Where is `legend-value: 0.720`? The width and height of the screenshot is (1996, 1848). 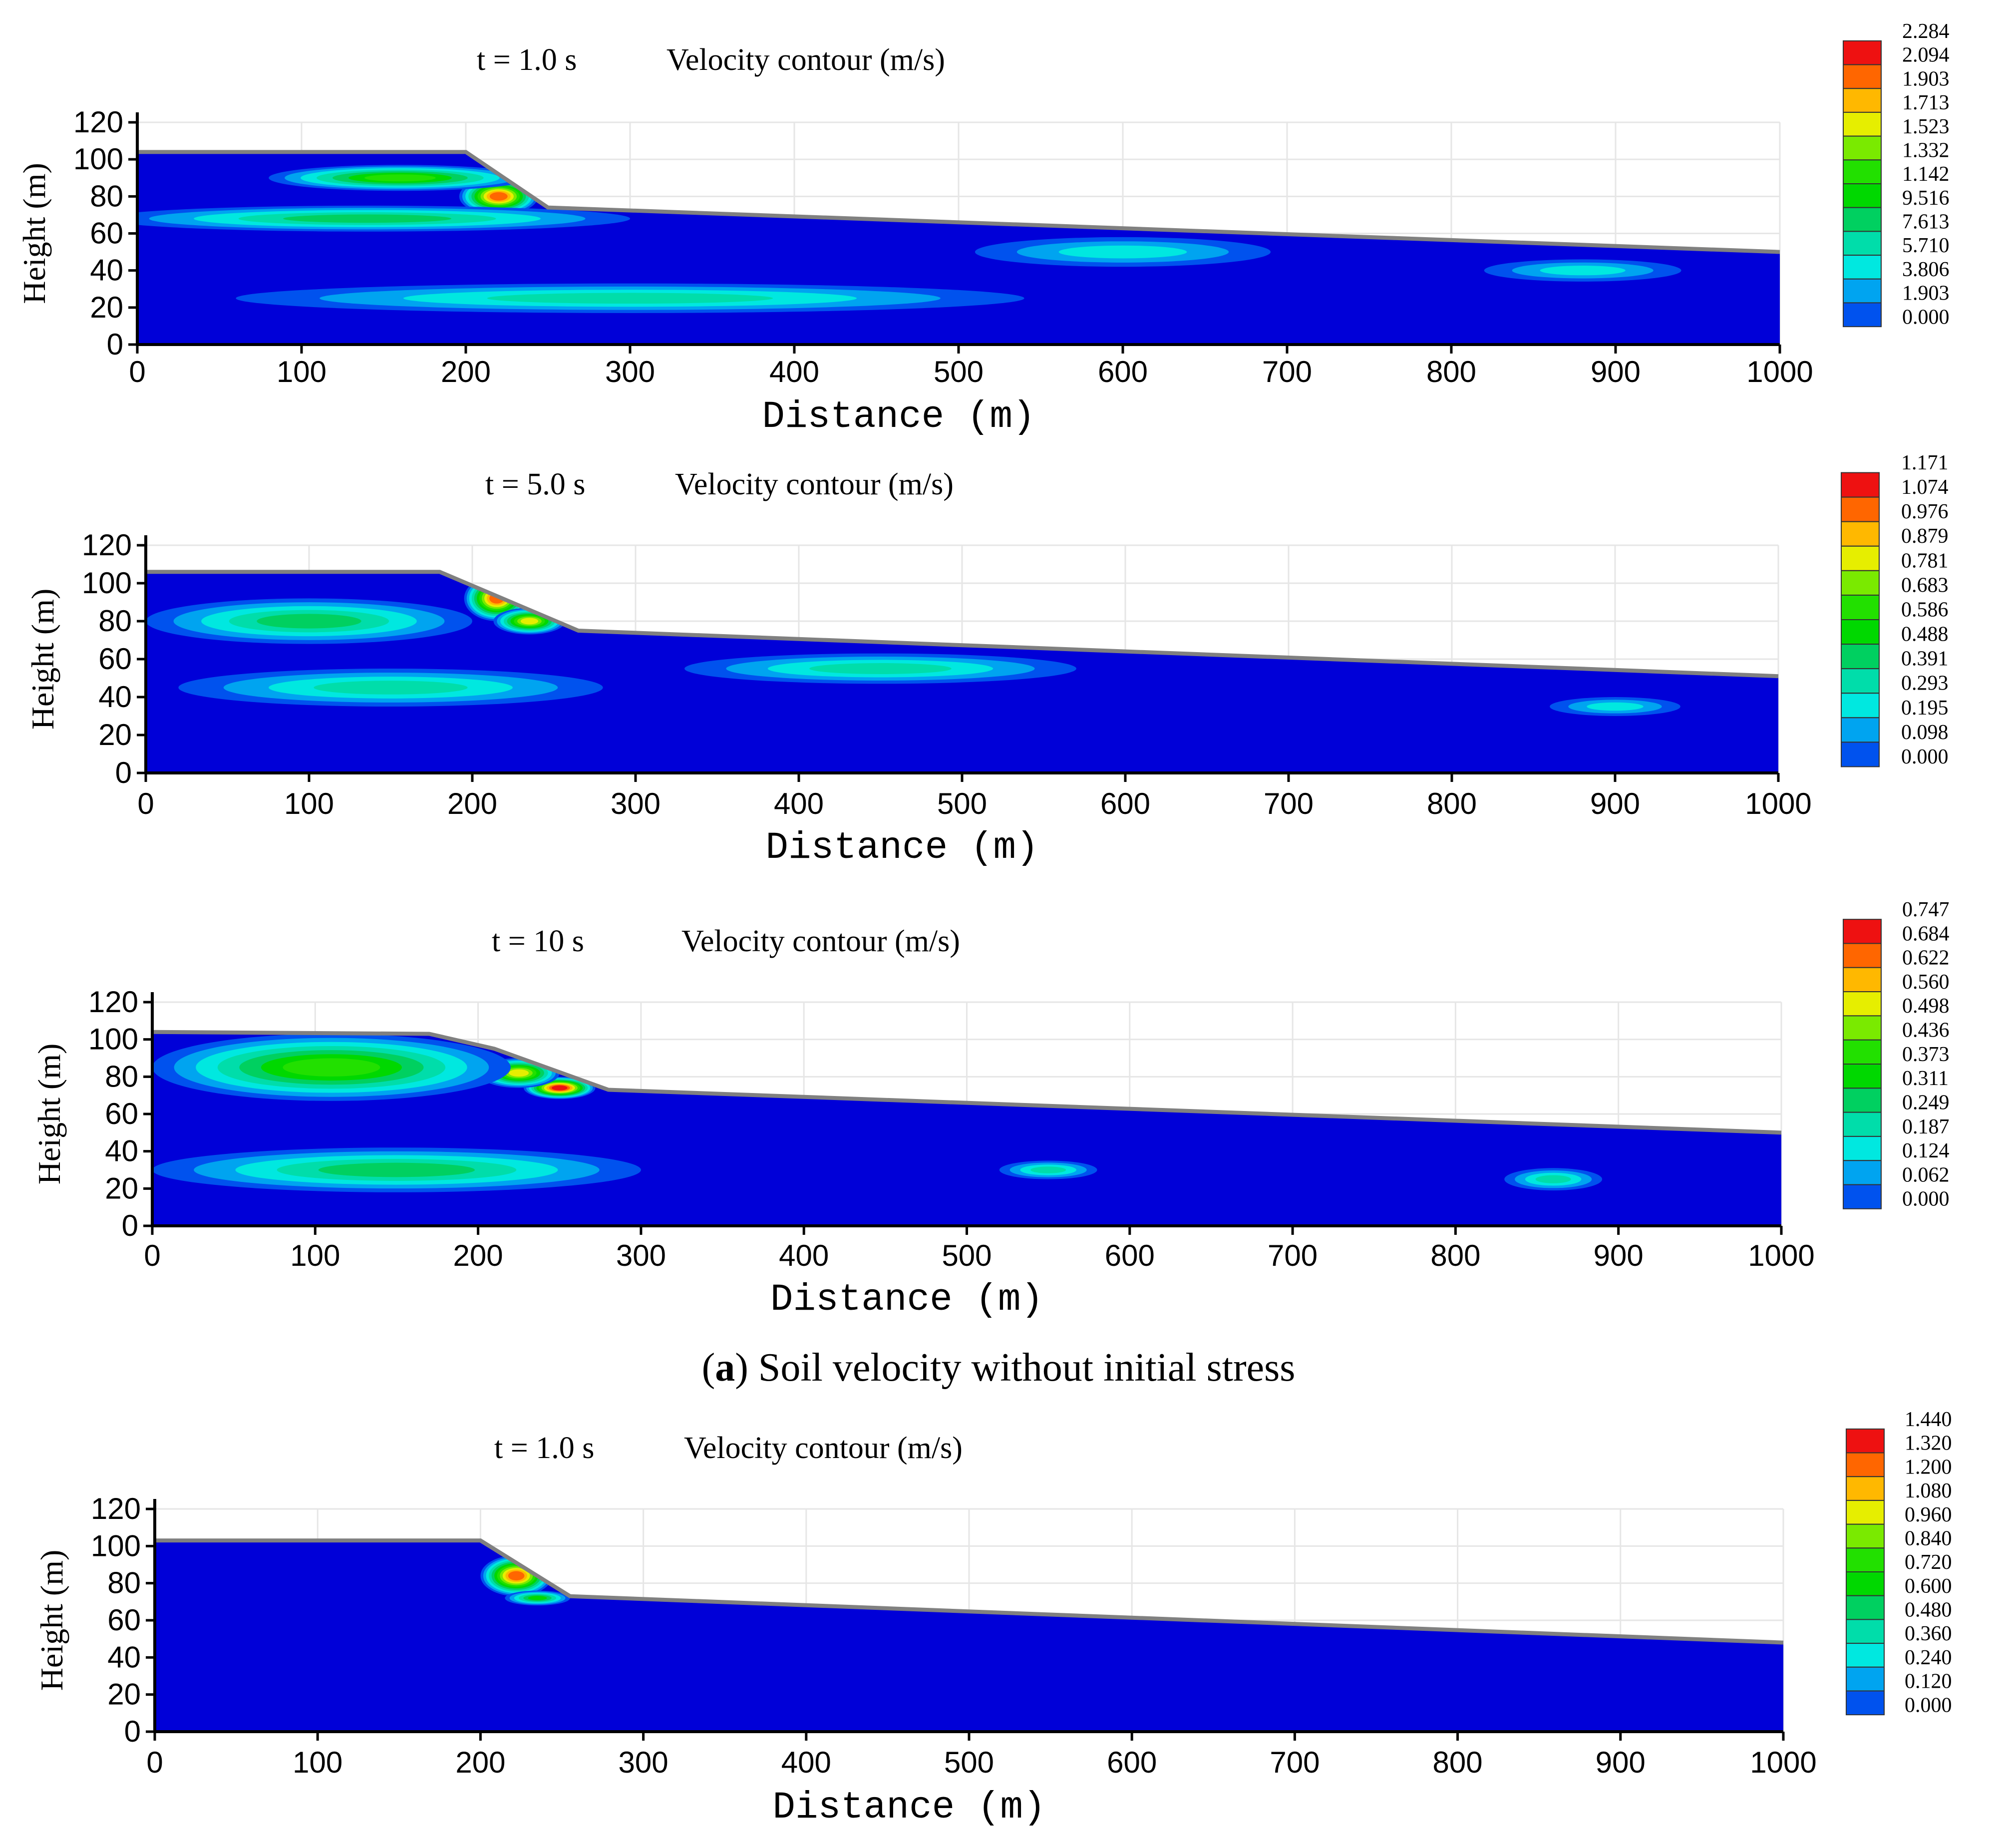
legend-value: 0.720 is located at coordinates (1928, 1562).